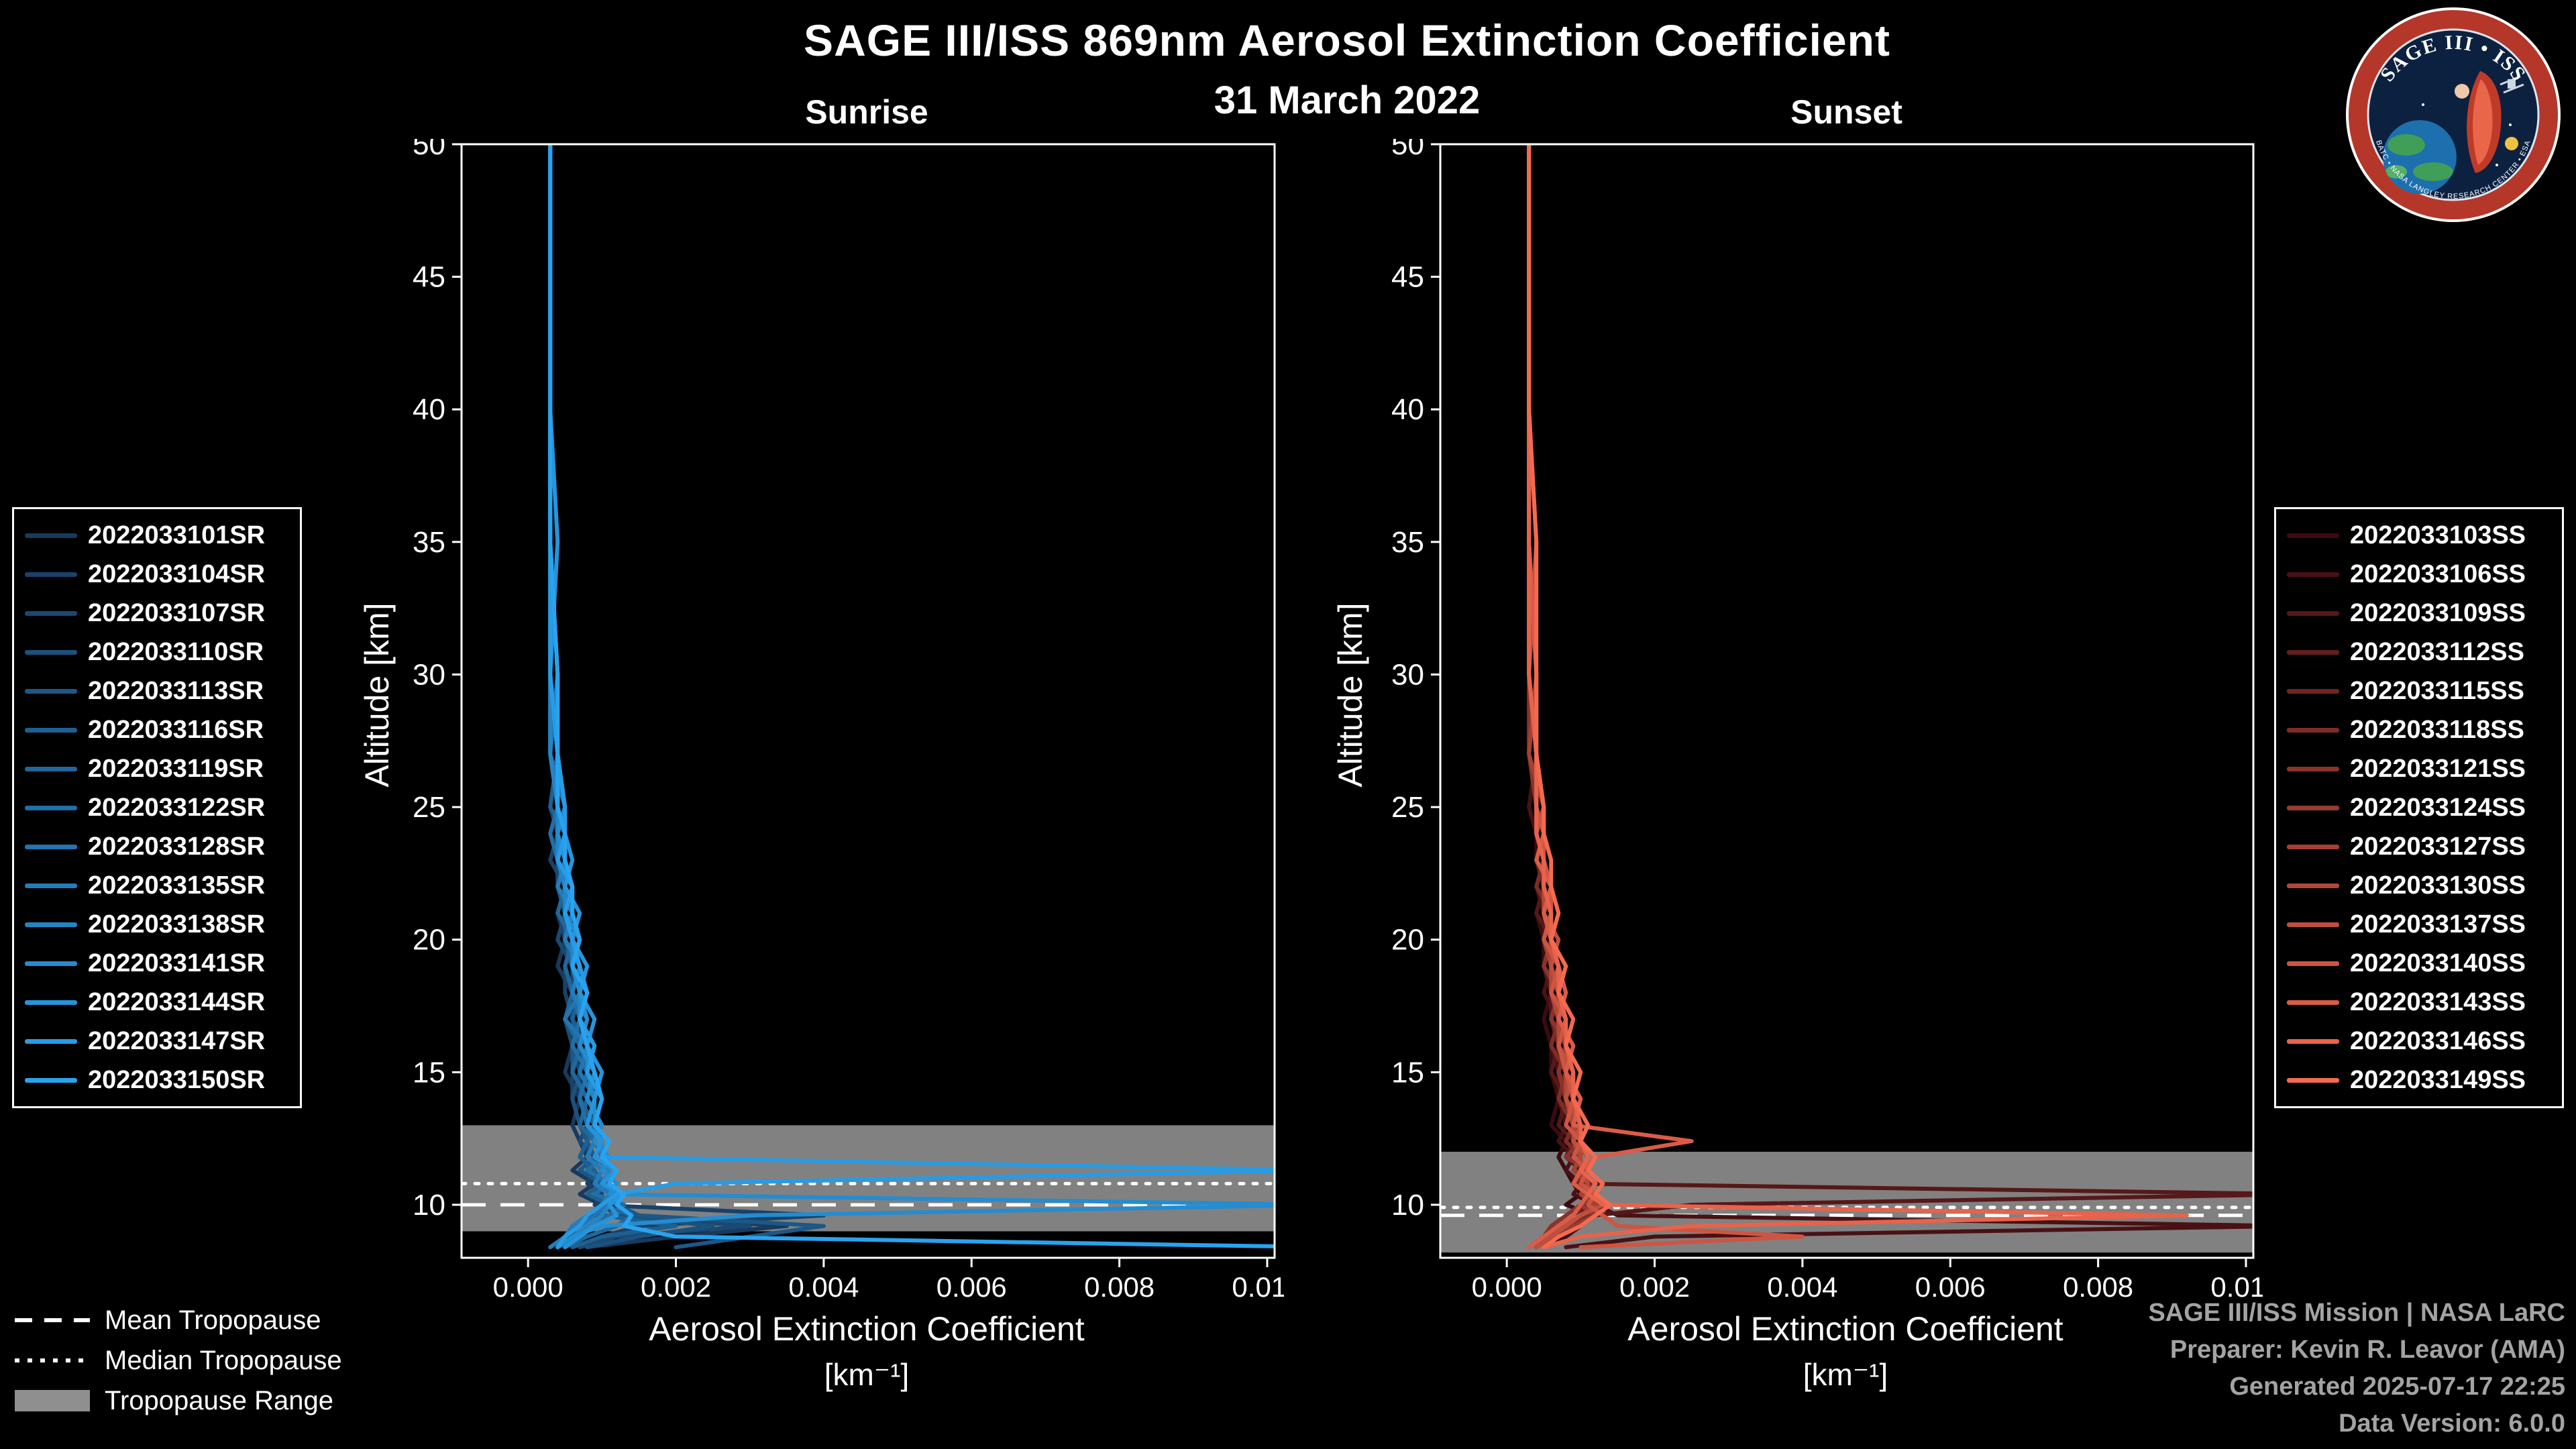 The image size is (2576, 1449). Describe the element at coordinates (177, 963) in the screenshot. I see `legend-label: 2022033141SR` at that location.